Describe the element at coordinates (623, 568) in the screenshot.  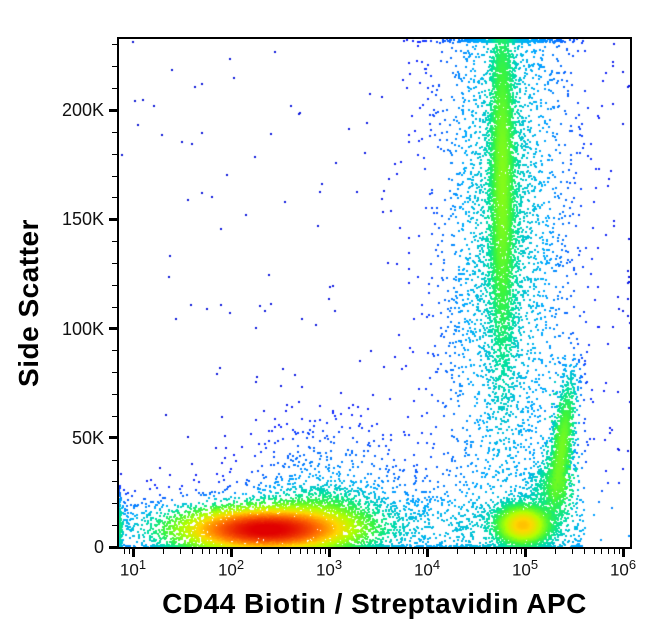
I see `x-tick-label: 10⁶` at that location.